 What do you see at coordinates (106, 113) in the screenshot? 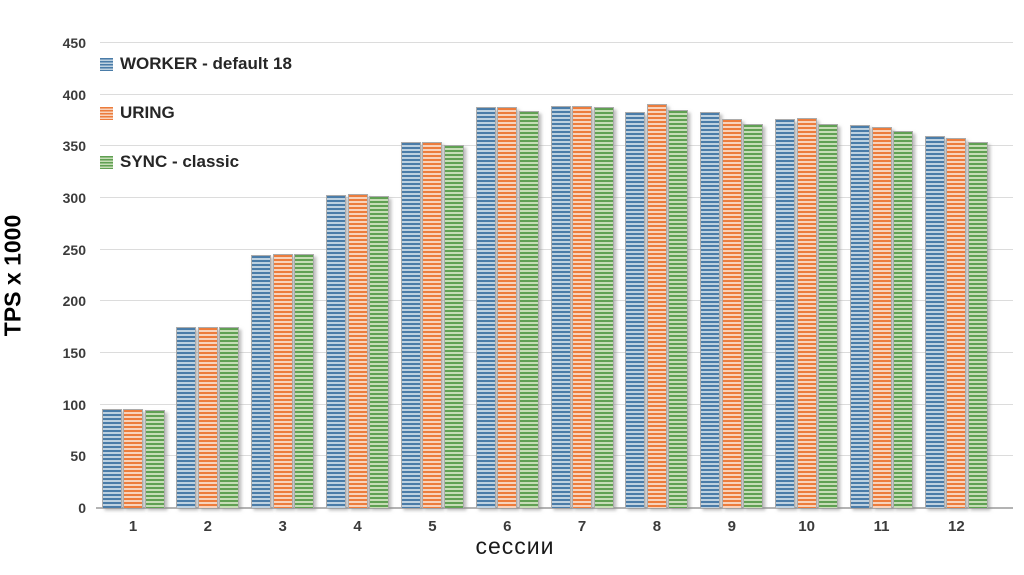
I see `legend-marker-uring-icon` at bounding box center [106, 113].